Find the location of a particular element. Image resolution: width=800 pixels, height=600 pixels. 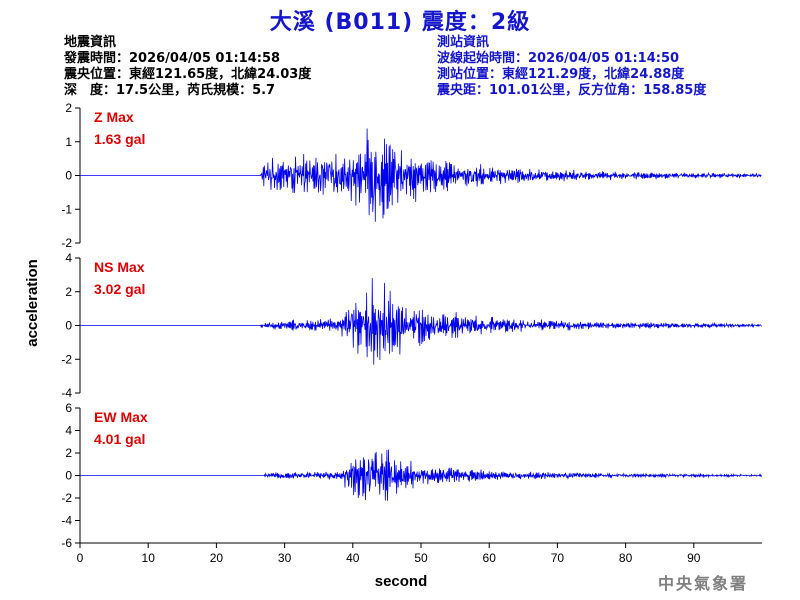

epicentral-distance: 震央距：101.01公里，反方位角：158.85度 is located at coordinates (572, 90).